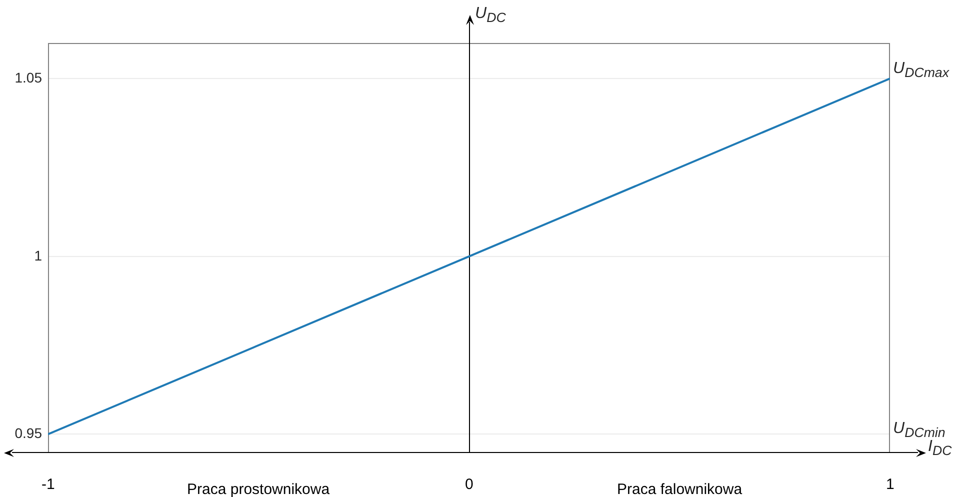  Describe the element at coordinates (38, 255) in the screenshot. I see `y-tick-label: 1` at that location.